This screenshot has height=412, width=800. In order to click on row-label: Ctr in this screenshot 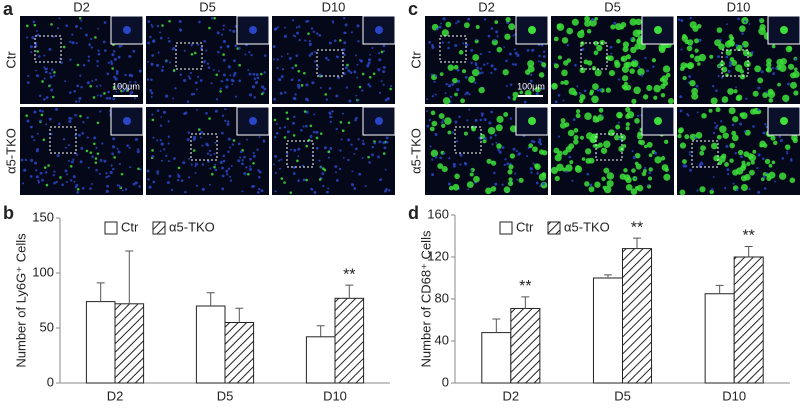, I will do `click(415, 60)`.